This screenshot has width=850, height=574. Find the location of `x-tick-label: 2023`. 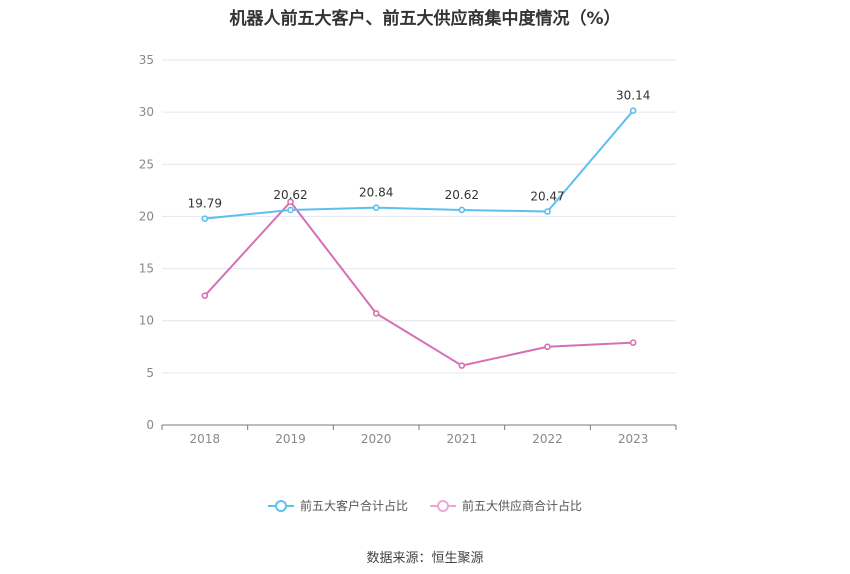

x-tick-label: 2023 is located at coordinates (633, 439).